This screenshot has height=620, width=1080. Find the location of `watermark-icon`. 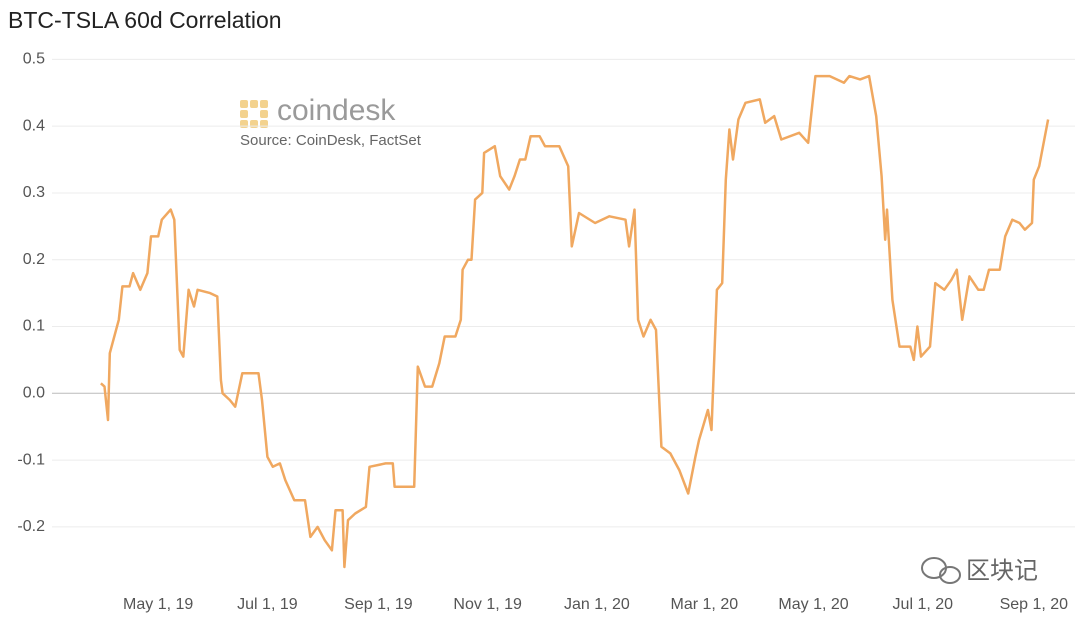

watermark-icon is located at coordinates (941, 570).